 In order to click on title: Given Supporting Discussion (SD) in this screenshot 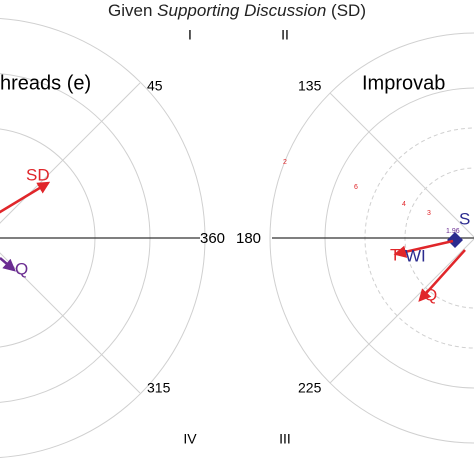, I will do `click(237, 10)`.